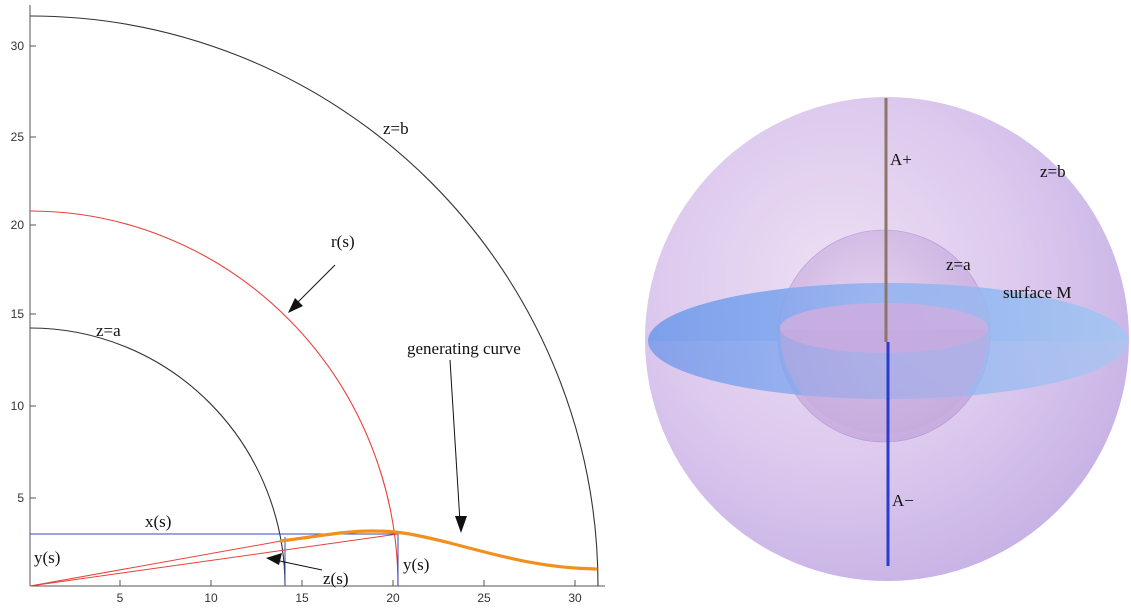 The width and height of the screenshot is (1131, 610). Describe the element at coordinates (349, 598) in the screenshot. I see `x-tick-labels: 5 10 15 20 25 30` at that location.